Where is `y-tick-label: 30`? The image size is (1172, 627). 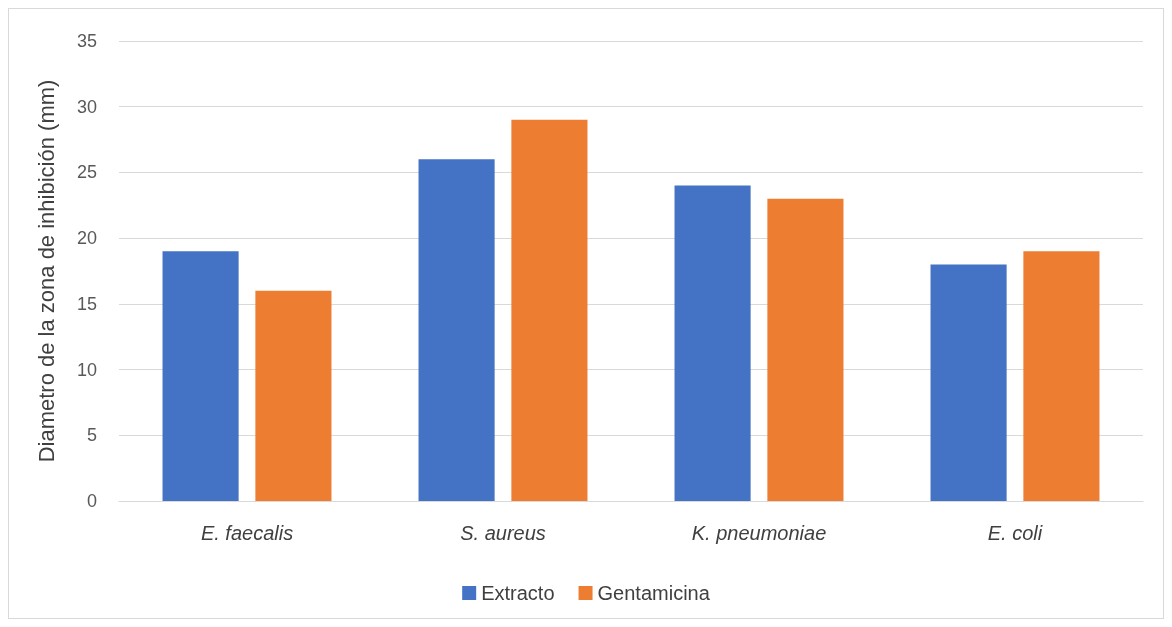 y-tick-label: 30 is located at coordinates (86, 106).